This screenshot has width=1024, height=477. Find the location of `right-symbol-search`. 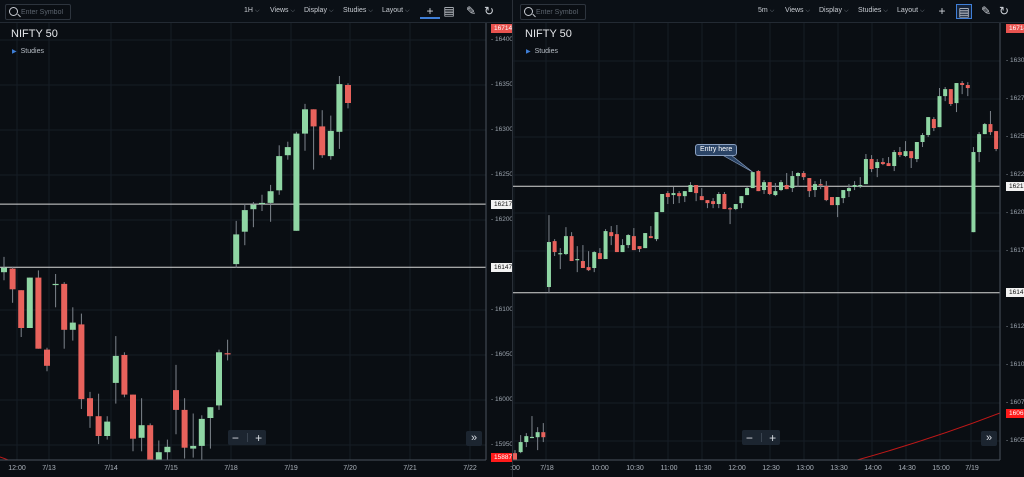

right-symbol-search is located at coordinates (553, 12).